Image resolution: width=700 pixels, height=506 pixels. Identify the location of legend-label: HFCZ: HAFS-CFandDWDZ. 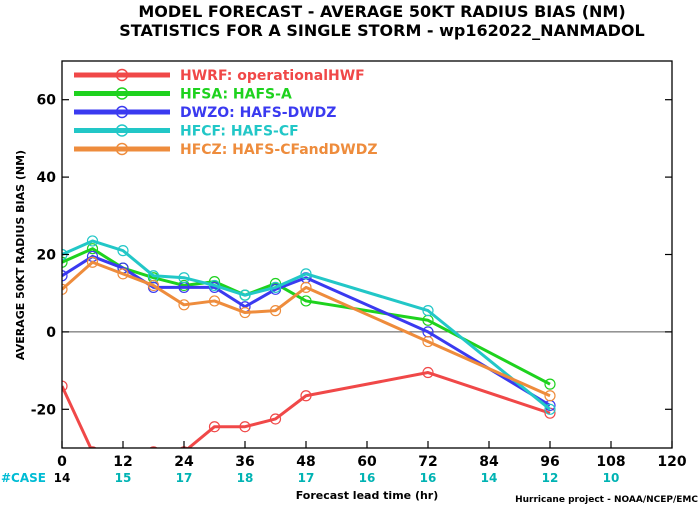
(278, 150).